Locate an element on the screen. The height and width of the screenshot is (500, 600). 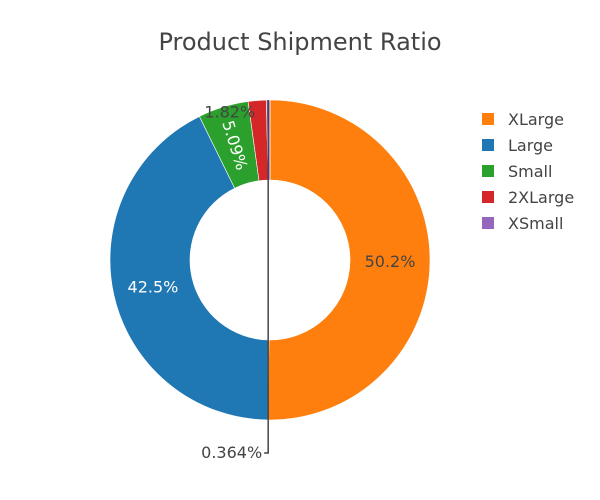
legend-item-xlarge: XLarge is located at coordinates (523, 119).